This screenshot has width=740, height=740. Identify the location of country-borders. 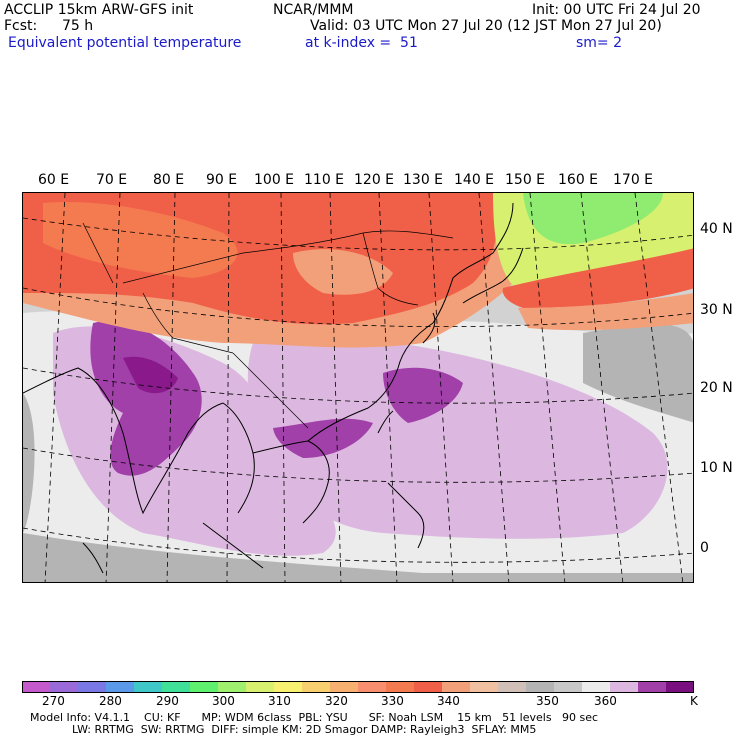
(268, 325).